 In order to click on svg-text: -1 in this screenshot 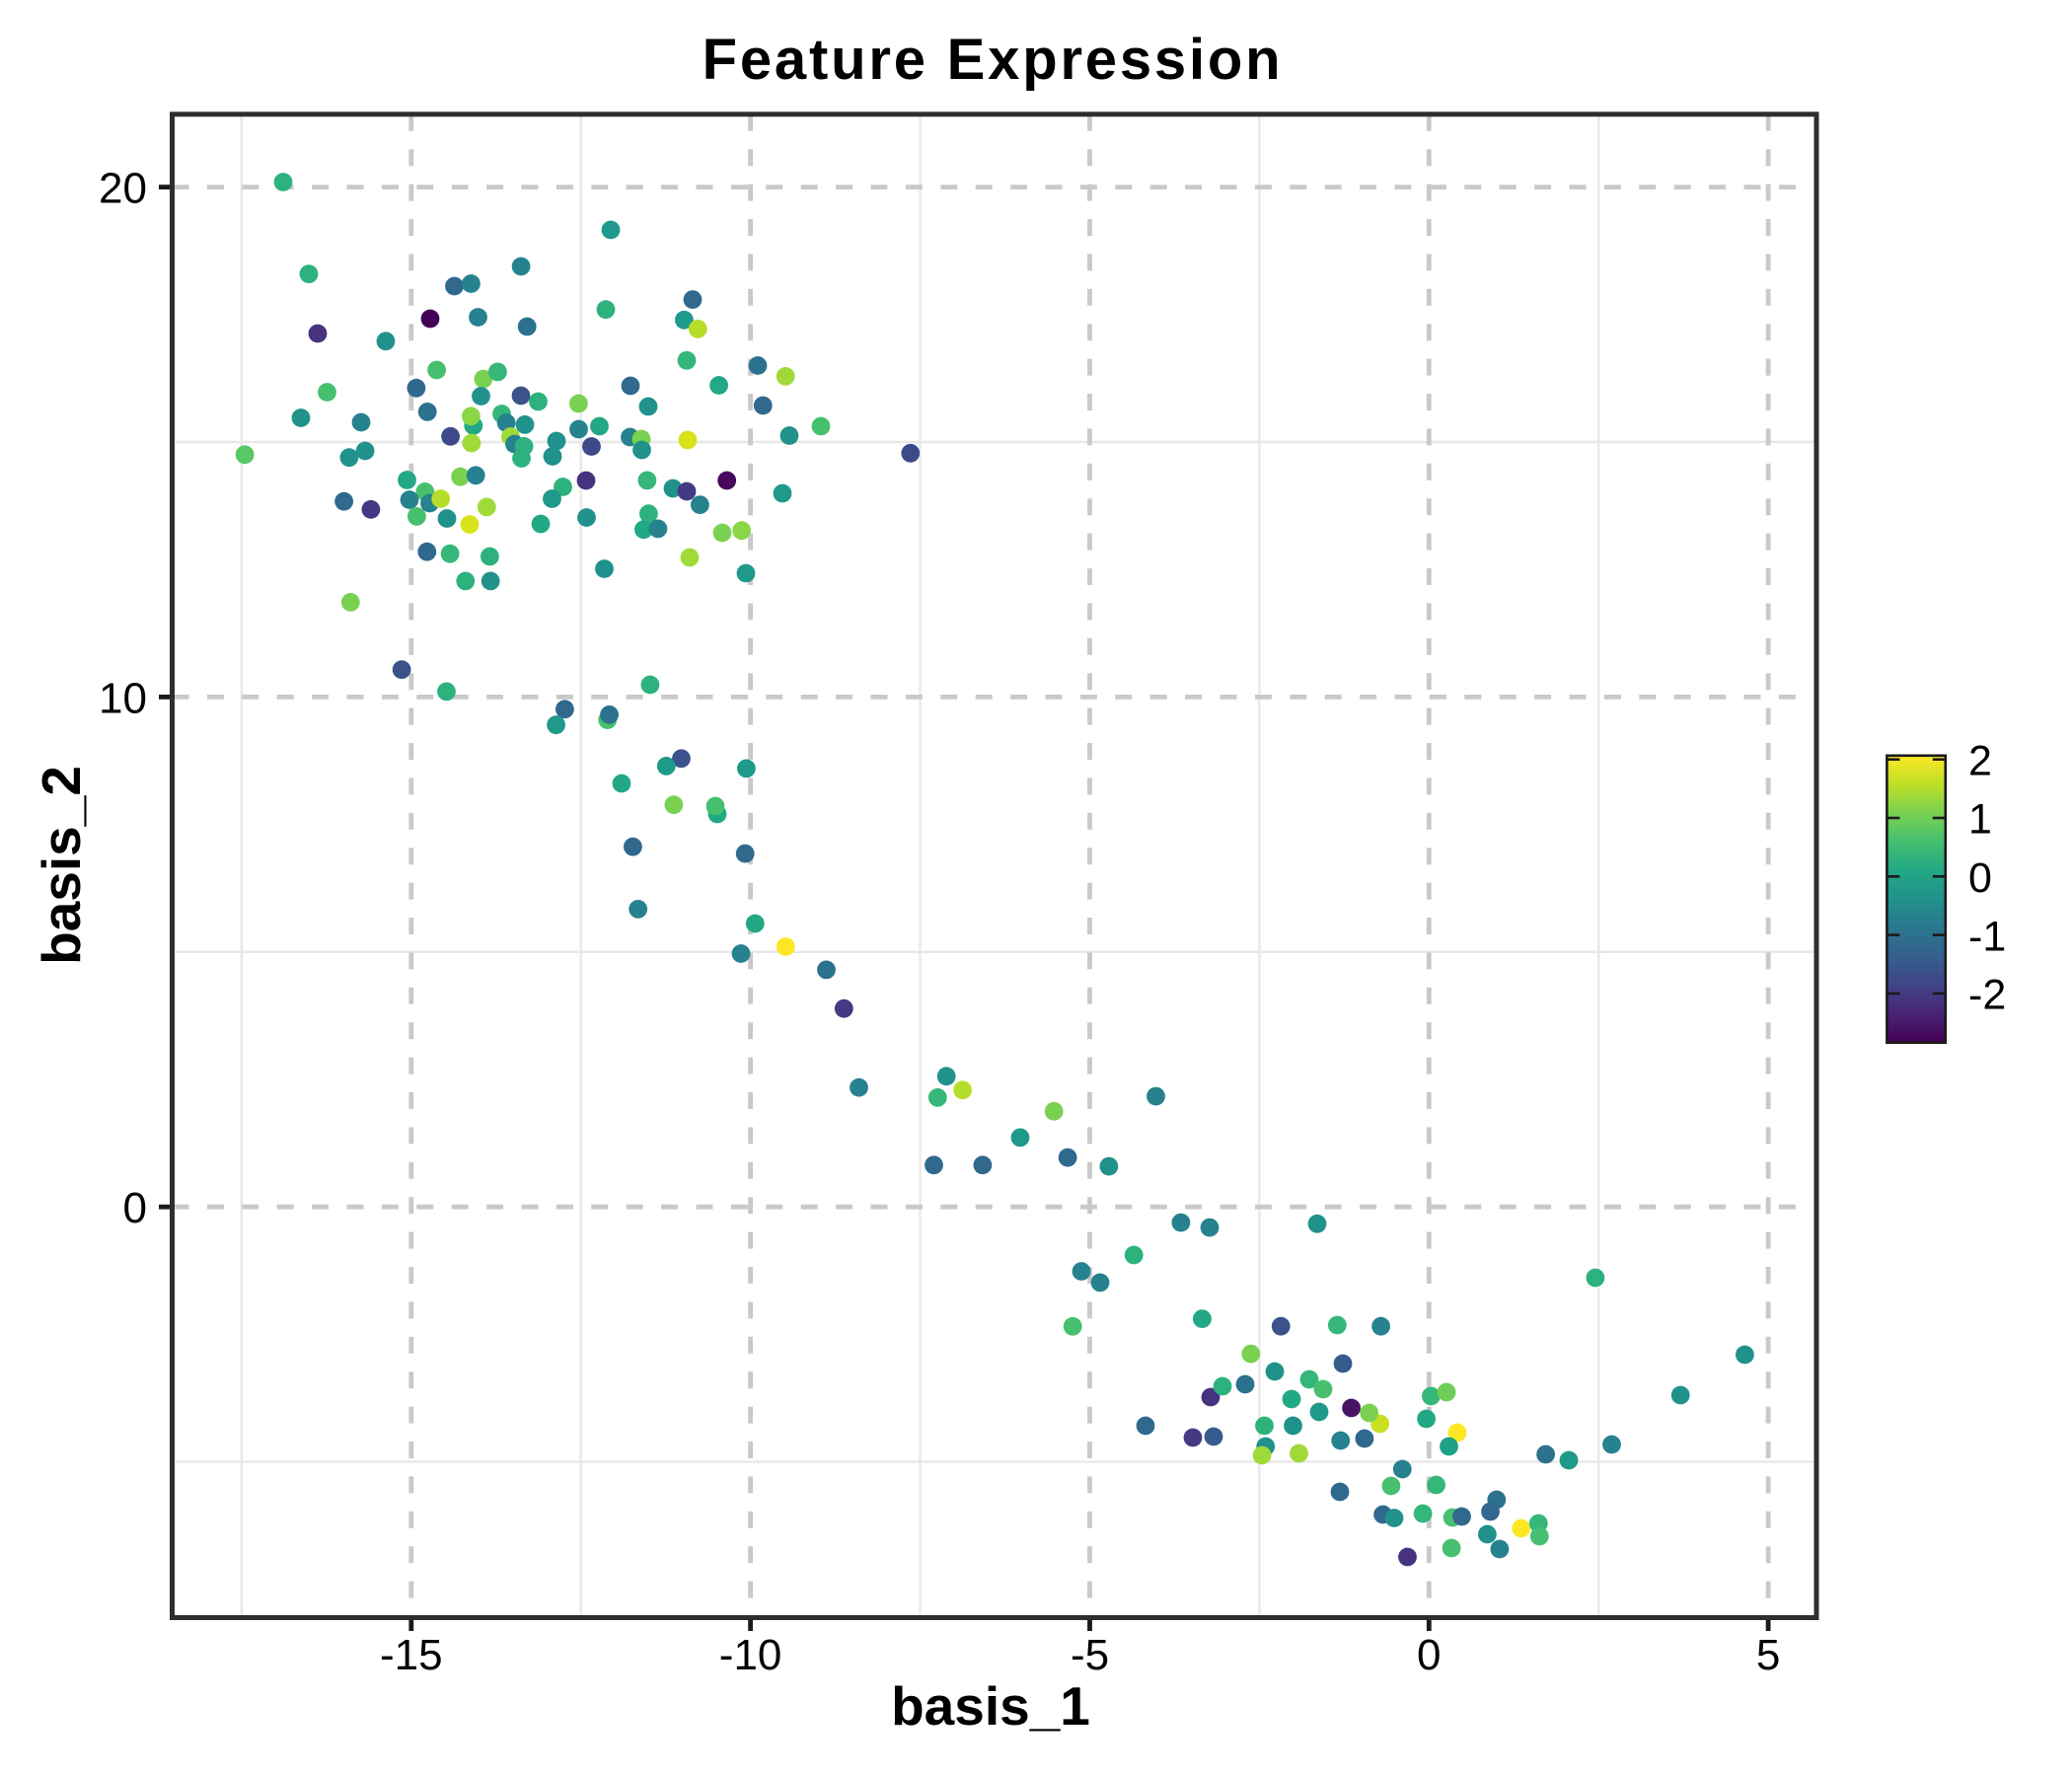, I will do `click(1987, 937)`.